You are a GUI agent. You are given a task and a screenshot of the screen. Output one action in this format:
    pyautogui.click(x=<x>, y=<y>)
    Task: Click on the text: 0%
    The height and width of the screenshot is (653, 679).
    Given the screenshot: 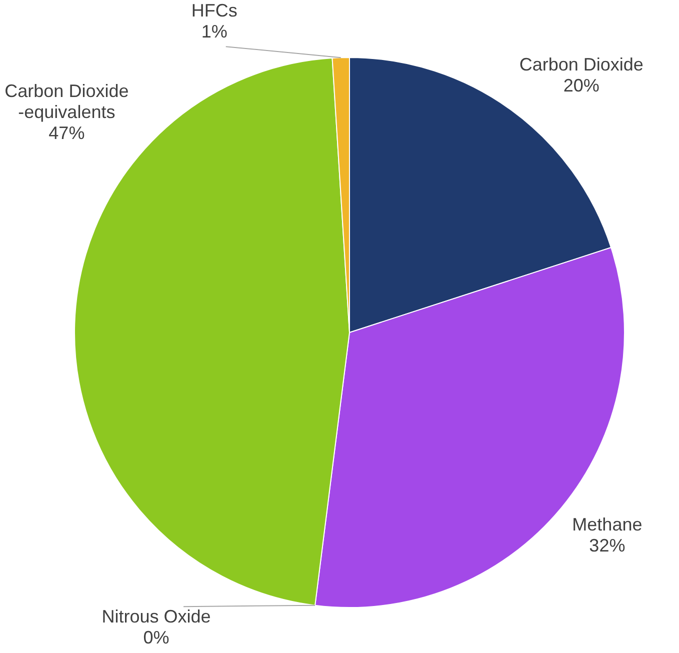 What is the action you would take?
    pyautogui.click(x=156, y=638)
    